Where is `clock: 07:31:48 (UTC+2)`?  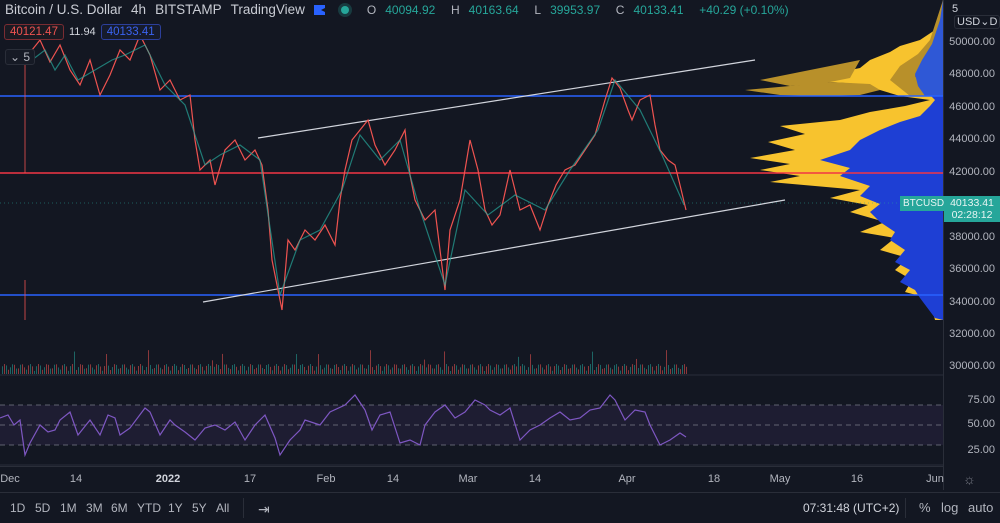
clock: 07:31:48 (UTC+2) is located at coordinates (851, 508).